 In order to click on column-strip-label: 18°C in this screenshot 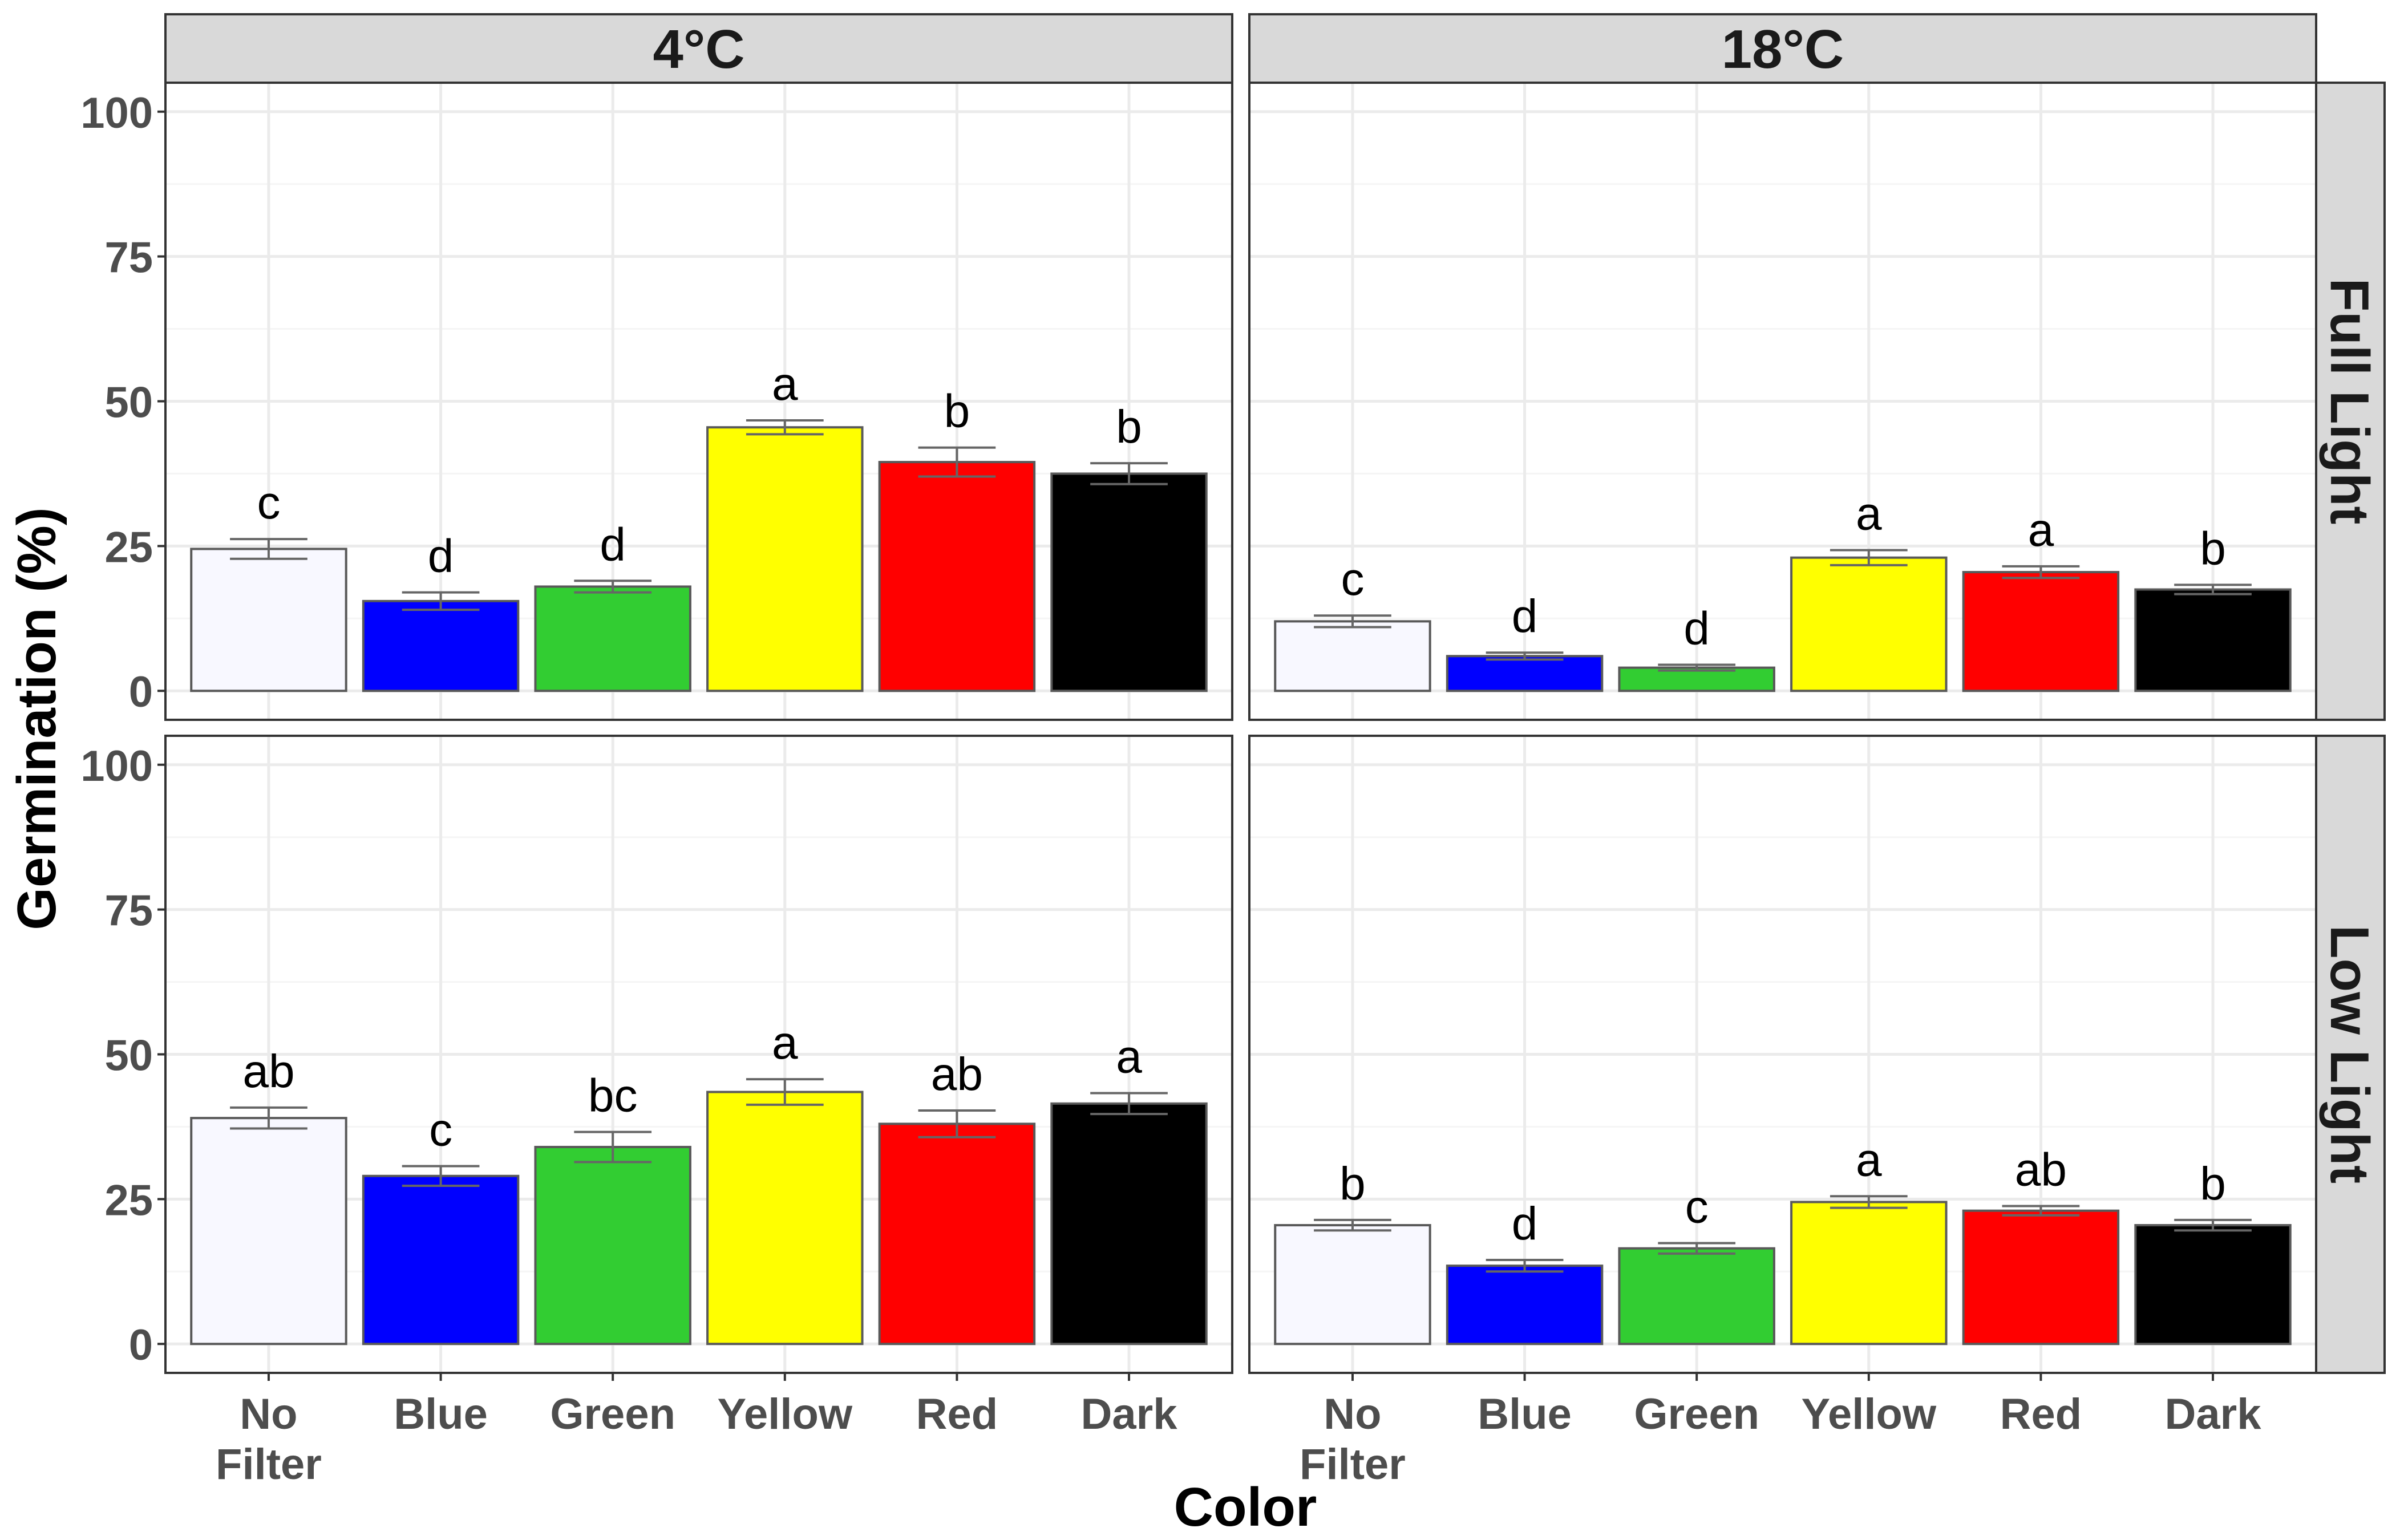, I will do `click(1783, 50)`.